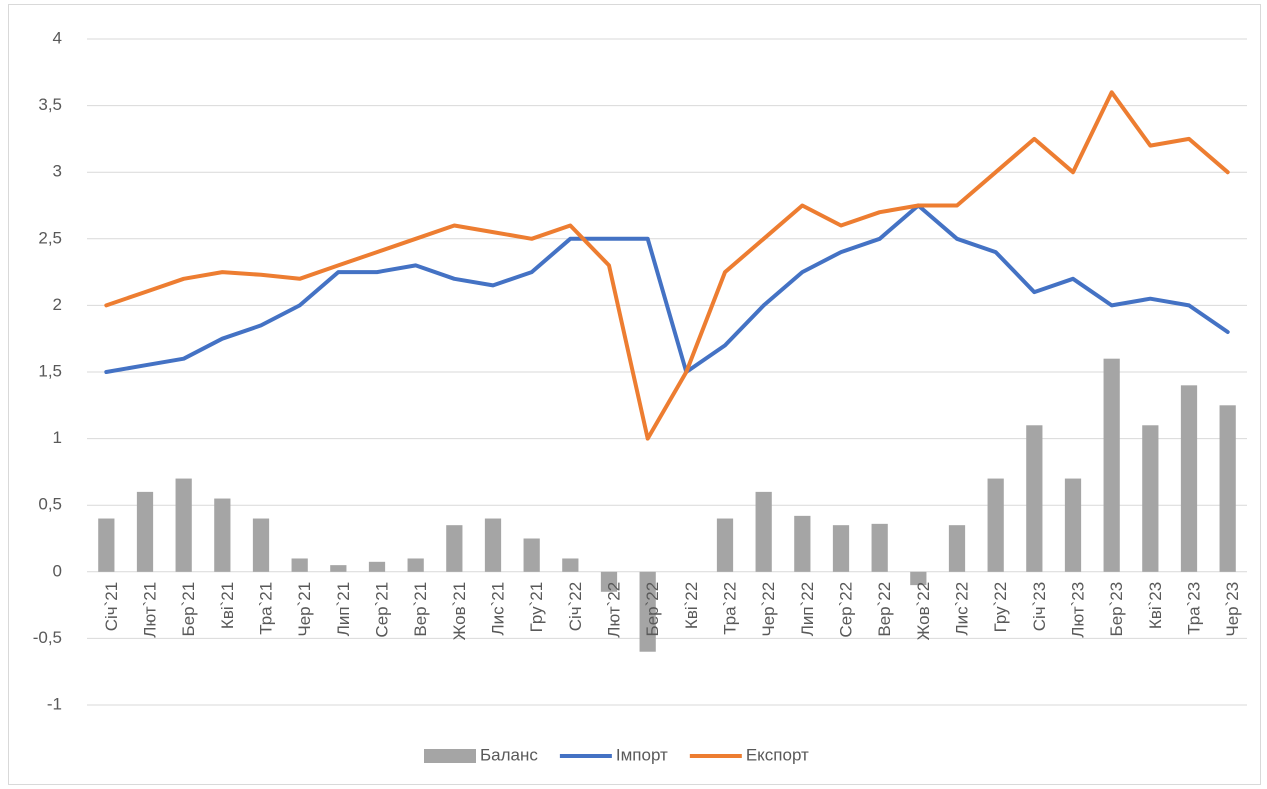 The image size is (1267, 789). Describe the element at coordinates (1000, 607) in the screenshot. I see `x-tick-label: Гру`22` at that location.